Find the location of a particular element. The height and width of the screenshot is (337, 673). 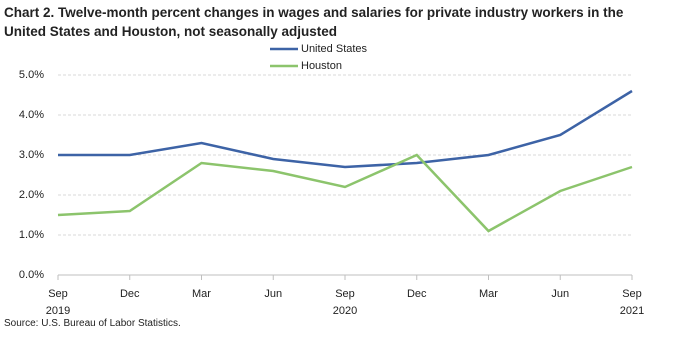

y-tick-label: 3.0% is located at coordinates (31, 155).